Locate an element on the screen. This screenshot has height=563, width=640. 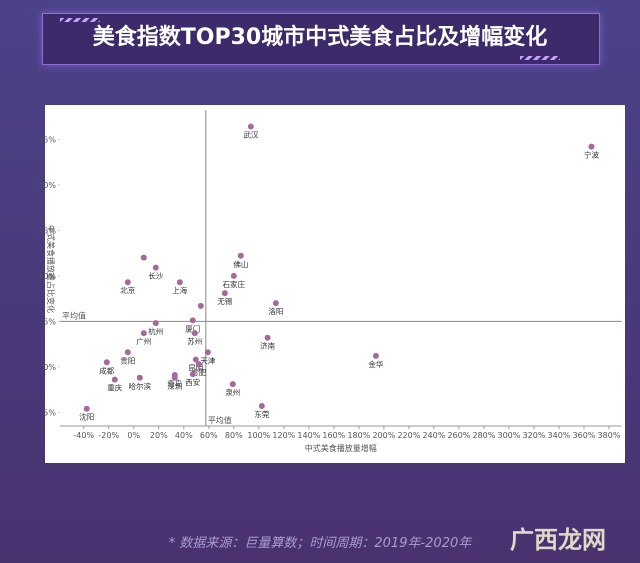
title-banner is located at coordinates (321, 39).